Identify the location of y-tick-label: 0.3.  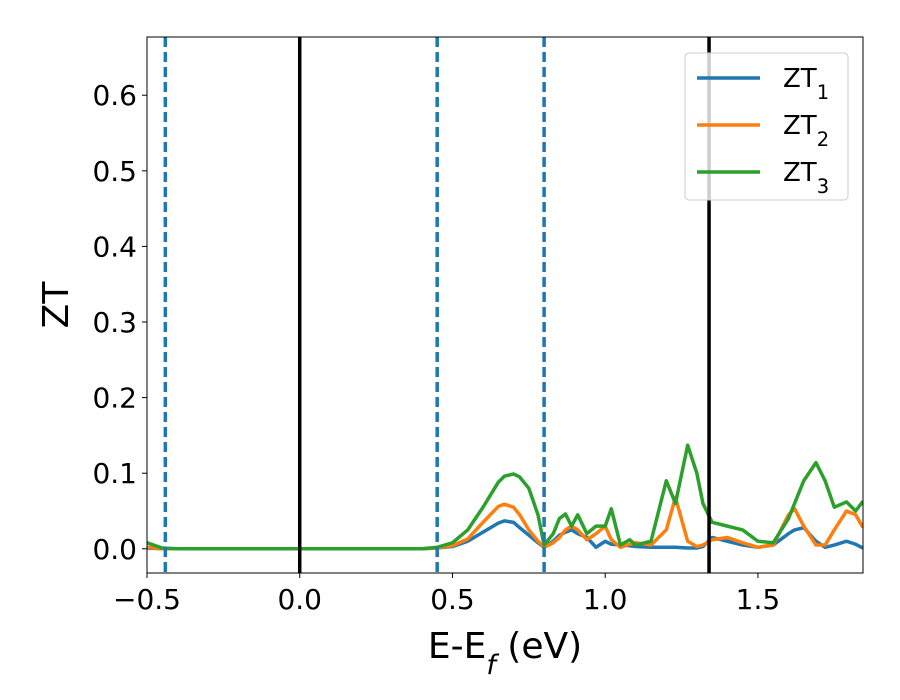
(114, 322).